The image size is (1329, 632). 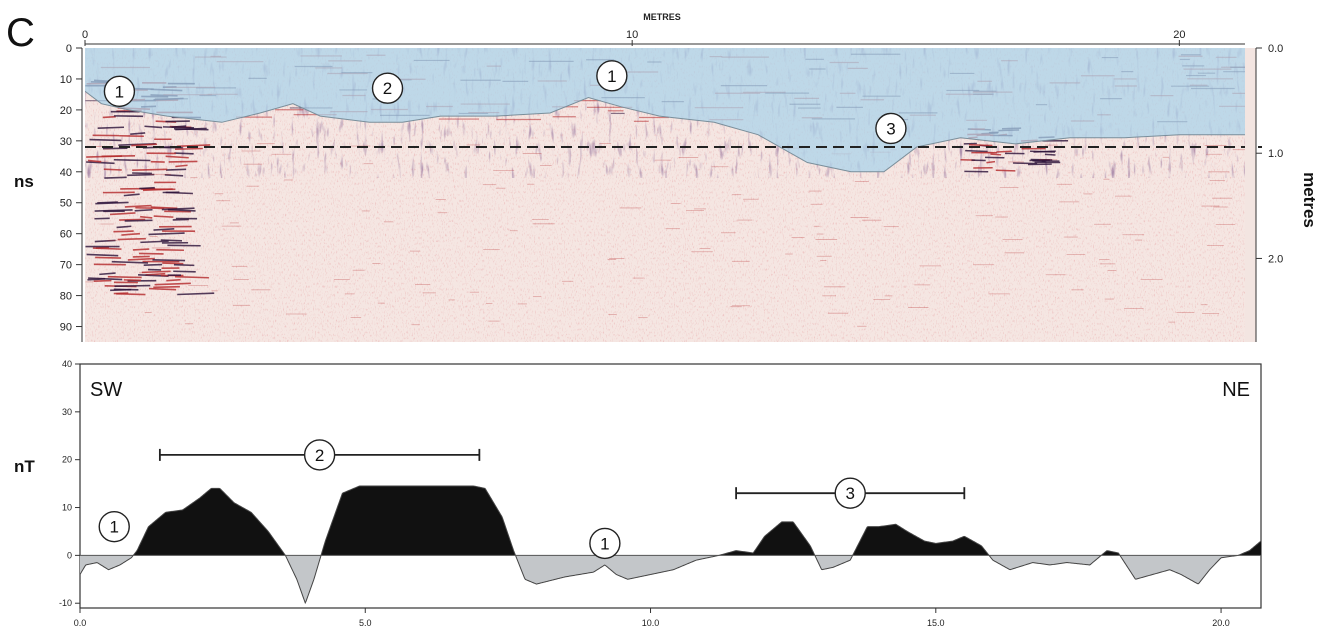 I want to click on gpr-y-tick-label: 40, so click(x=66, y=173).